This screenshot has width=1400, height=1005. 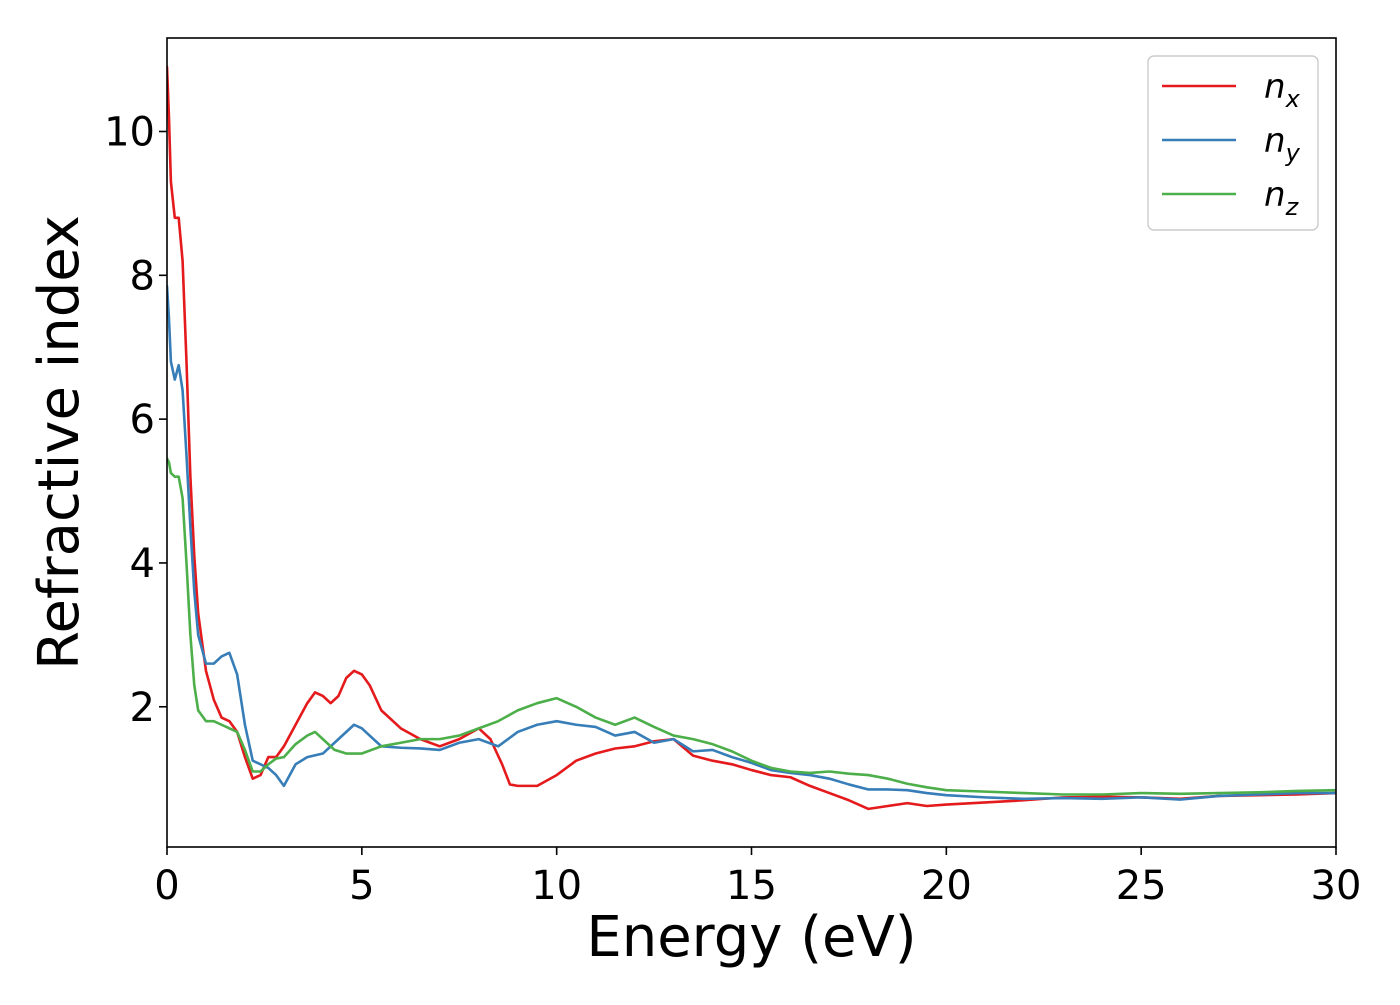 I want to click on x-tick-label: 0, so click(x=166, y=886).